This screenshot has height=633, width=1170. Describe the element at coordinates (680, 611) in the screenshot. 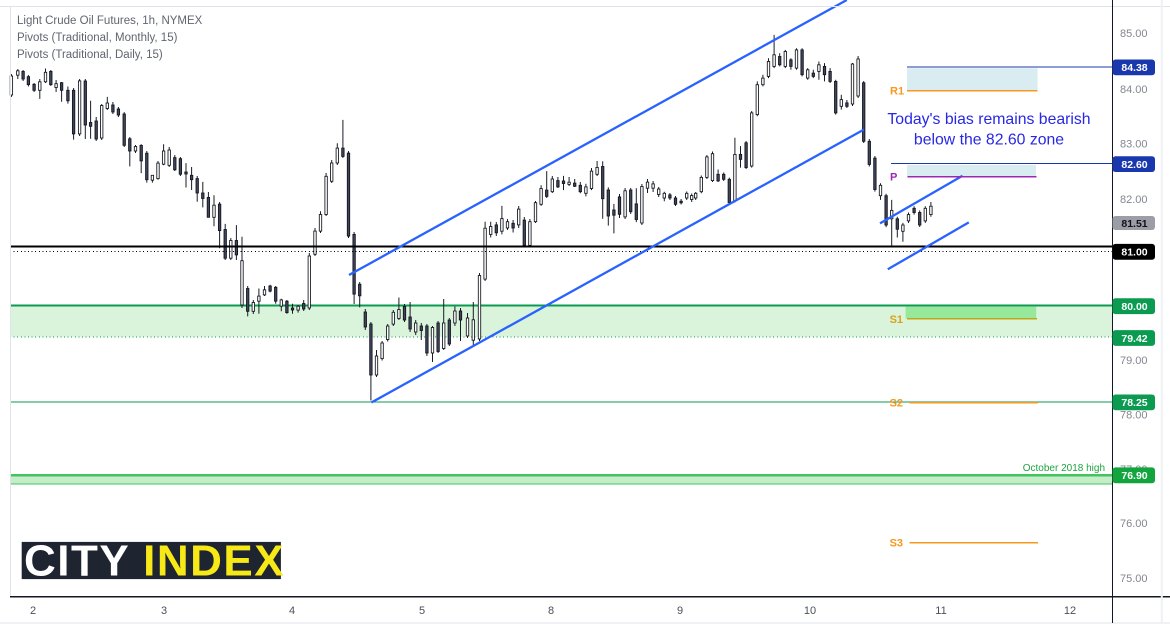

I see `svg-text: 9` at that location.